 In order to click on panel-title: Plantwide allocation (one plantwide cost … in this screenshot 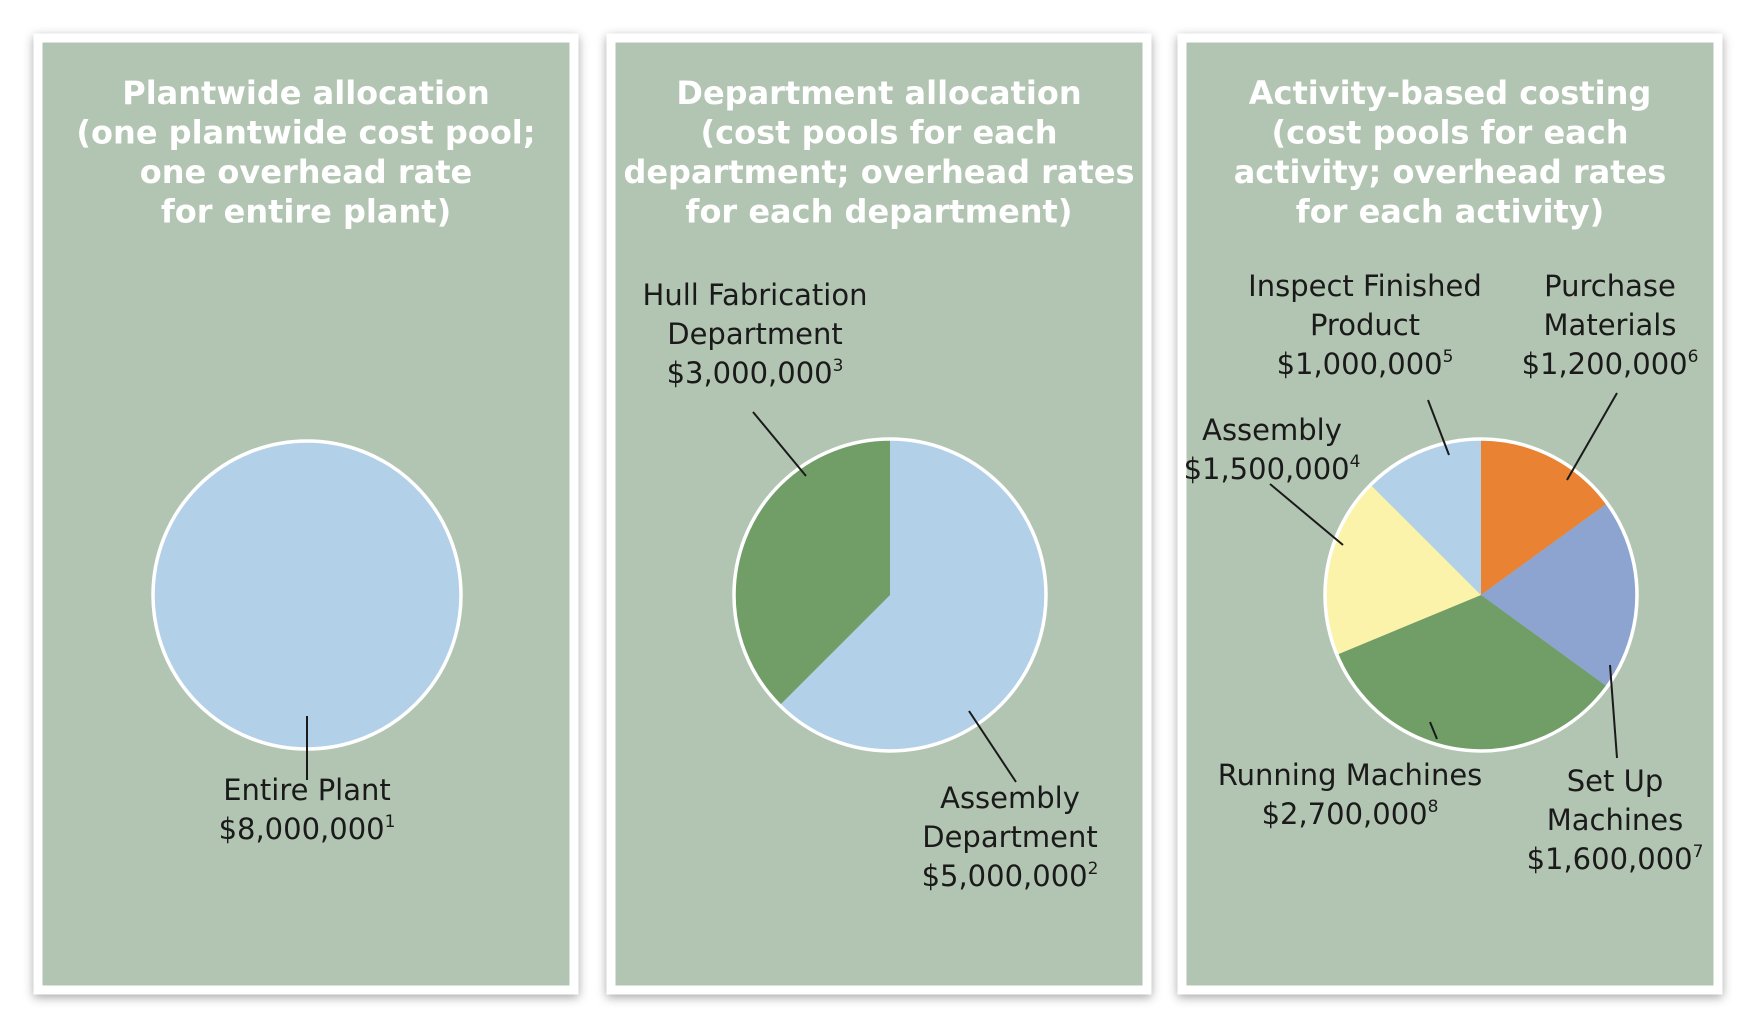, I will do `click(305, 152)`.